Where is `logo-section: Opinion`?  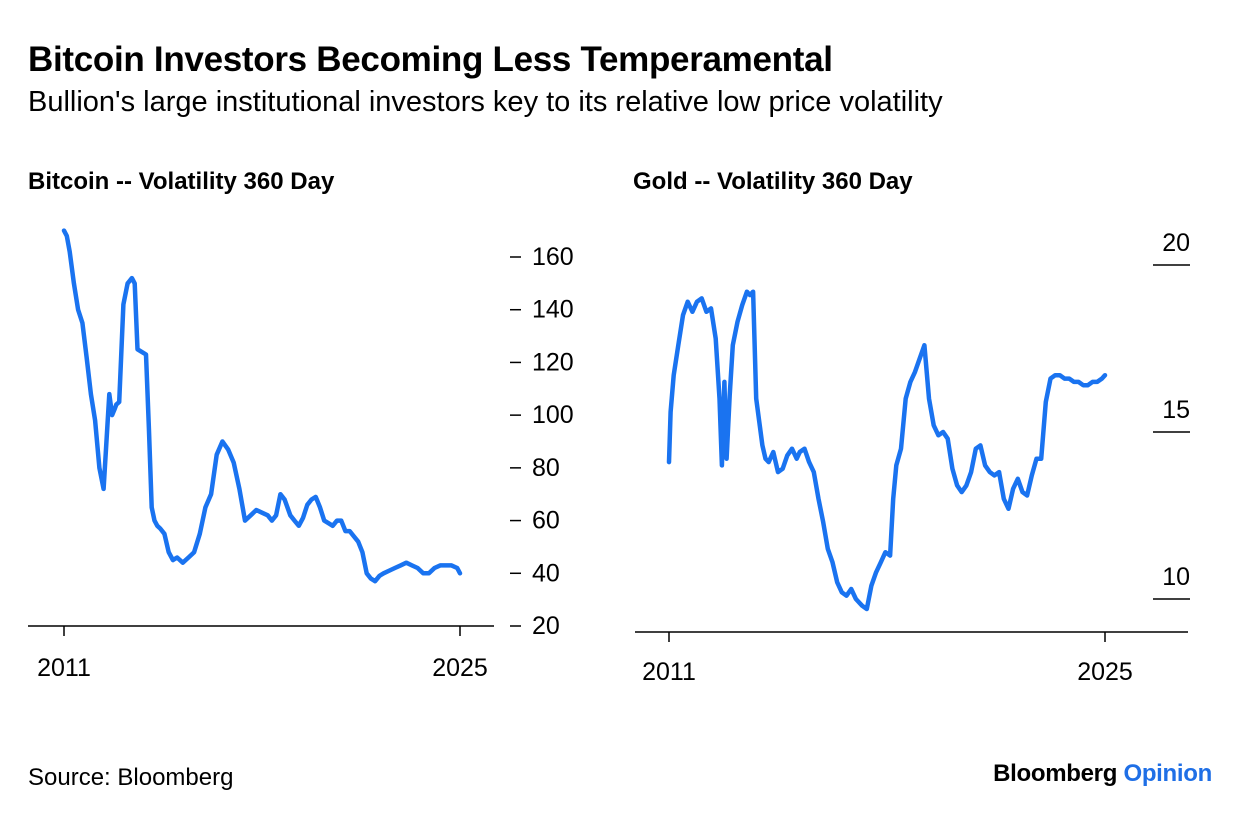
logo-section: Opinion is located at coordinates (1167, 773).